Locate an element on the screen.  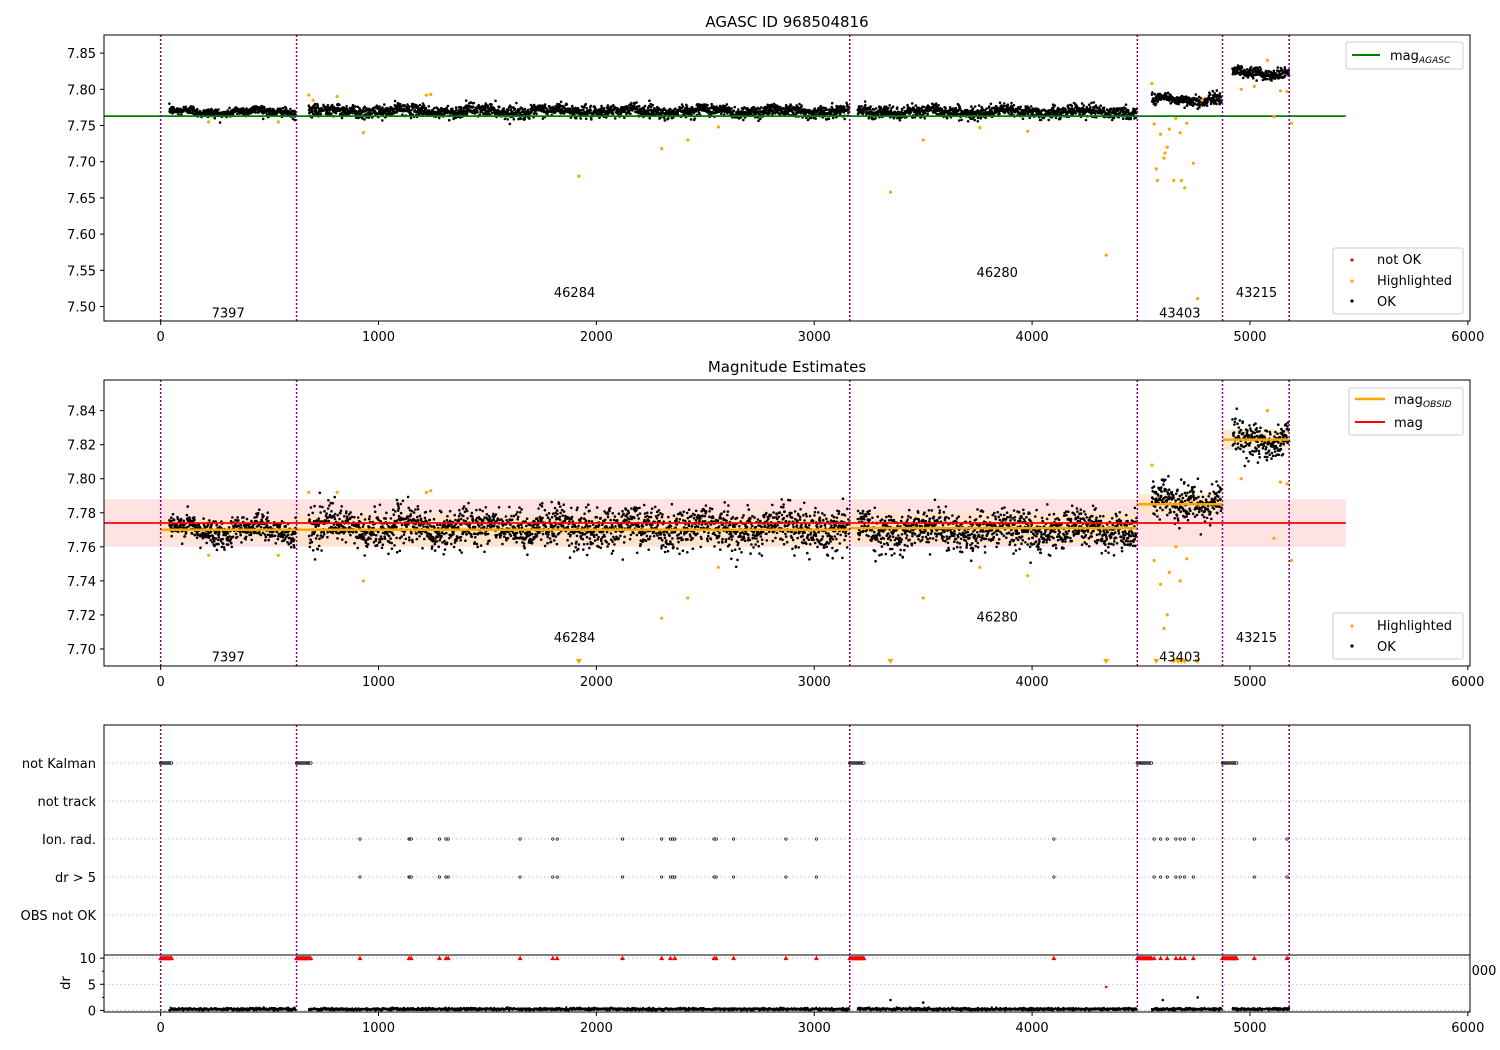
x-tick-label: 1000 is located at coordinates (378, 337).